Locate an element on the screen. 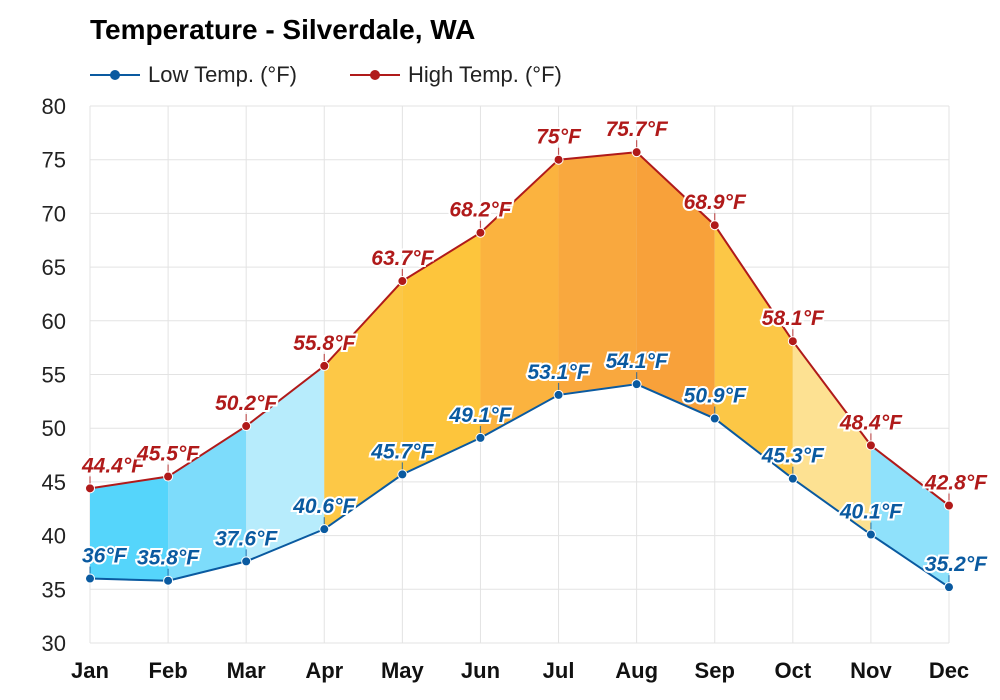 This screenshot has height=700, width=1000. y-tick-label: 70 is located at coordinates (54, 213).